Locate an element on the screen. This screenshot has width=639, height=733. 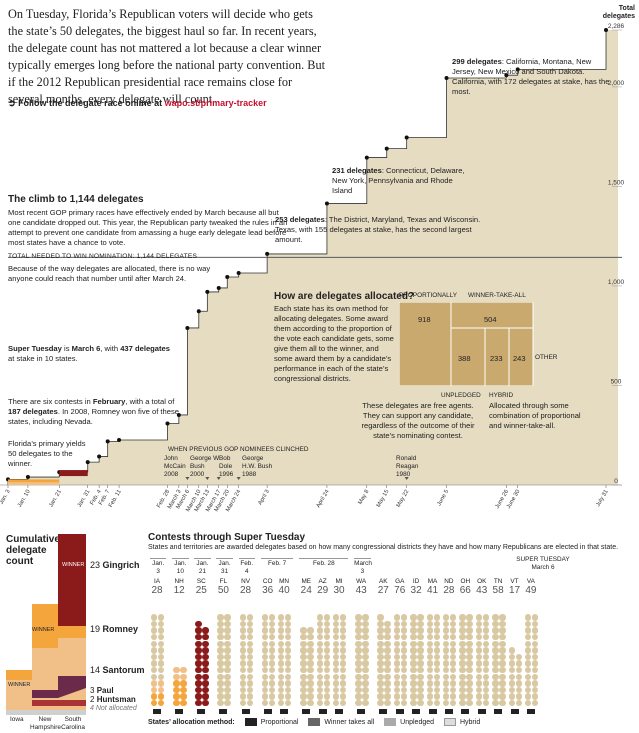
nominees-label: WHEN PREVIOUS GOP NOMINEES CLINCHED is located at coordinates (238, 449).